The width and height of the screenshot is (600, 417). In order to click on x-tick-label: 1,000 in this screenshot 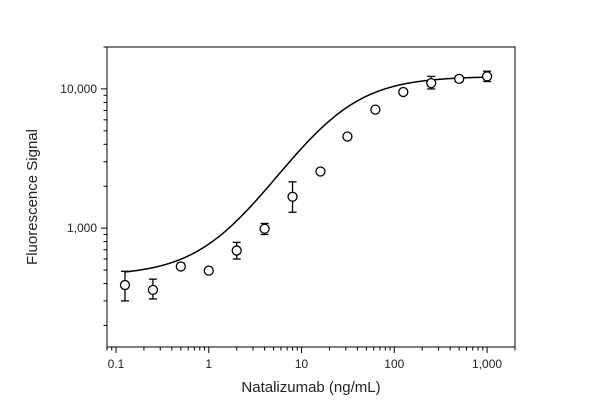, I will do `click(487, 364)`.